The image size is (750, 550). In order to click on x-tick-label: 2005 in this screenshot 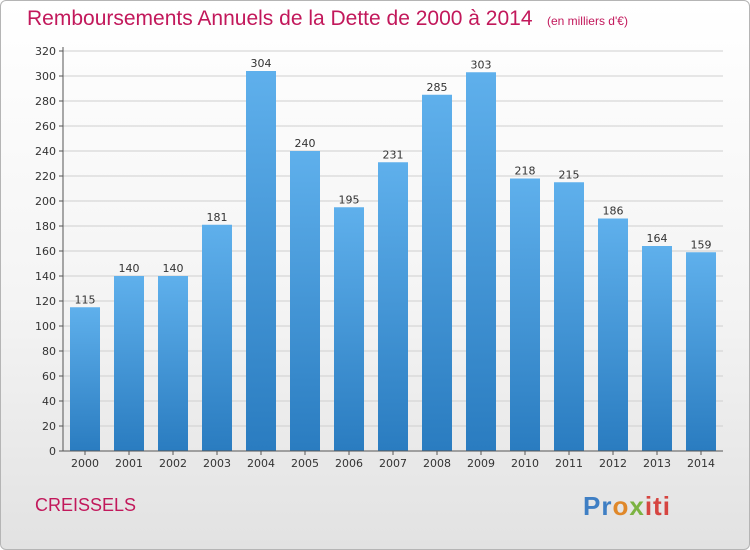, I will do `click(305, 463)`.